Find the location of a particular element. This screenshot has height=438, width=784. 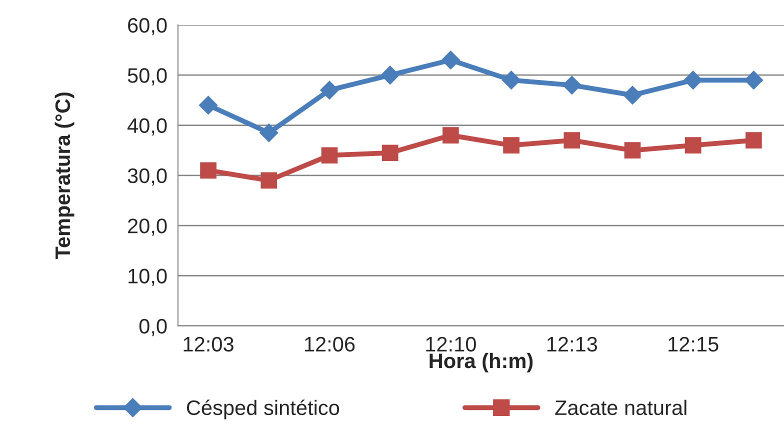

x-tick-label: 12:13 is located at coordinates (572, 344).